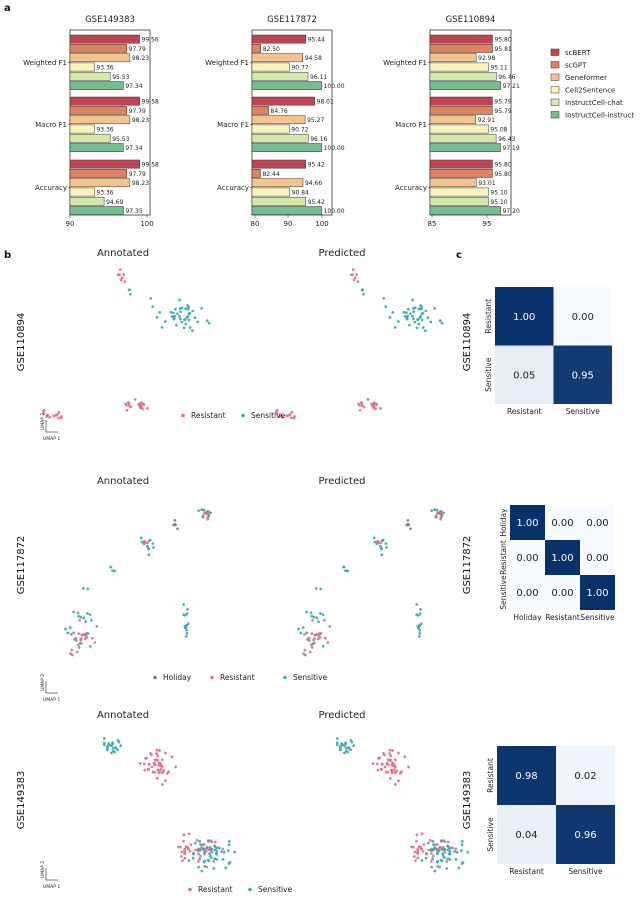  Describe the element at coordinates (459, 255) in the screenshot. I see `panel-label-c: c` at that location.